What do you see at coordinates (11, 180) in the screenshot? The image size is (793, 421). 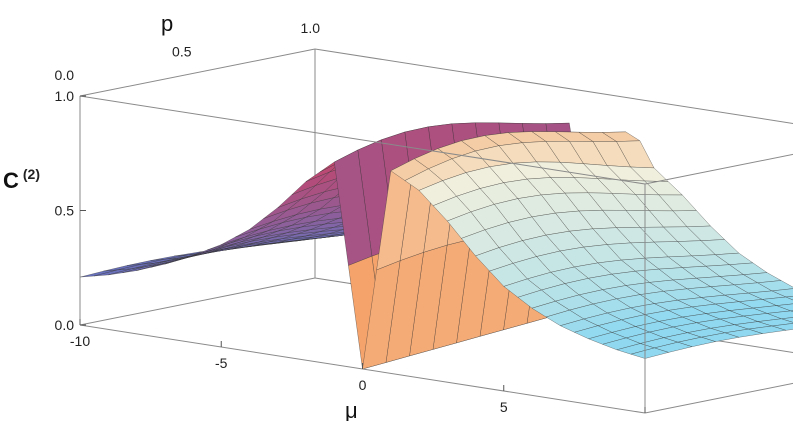 I see `z-axis-label-base: C` at bounding box center [11, 180].